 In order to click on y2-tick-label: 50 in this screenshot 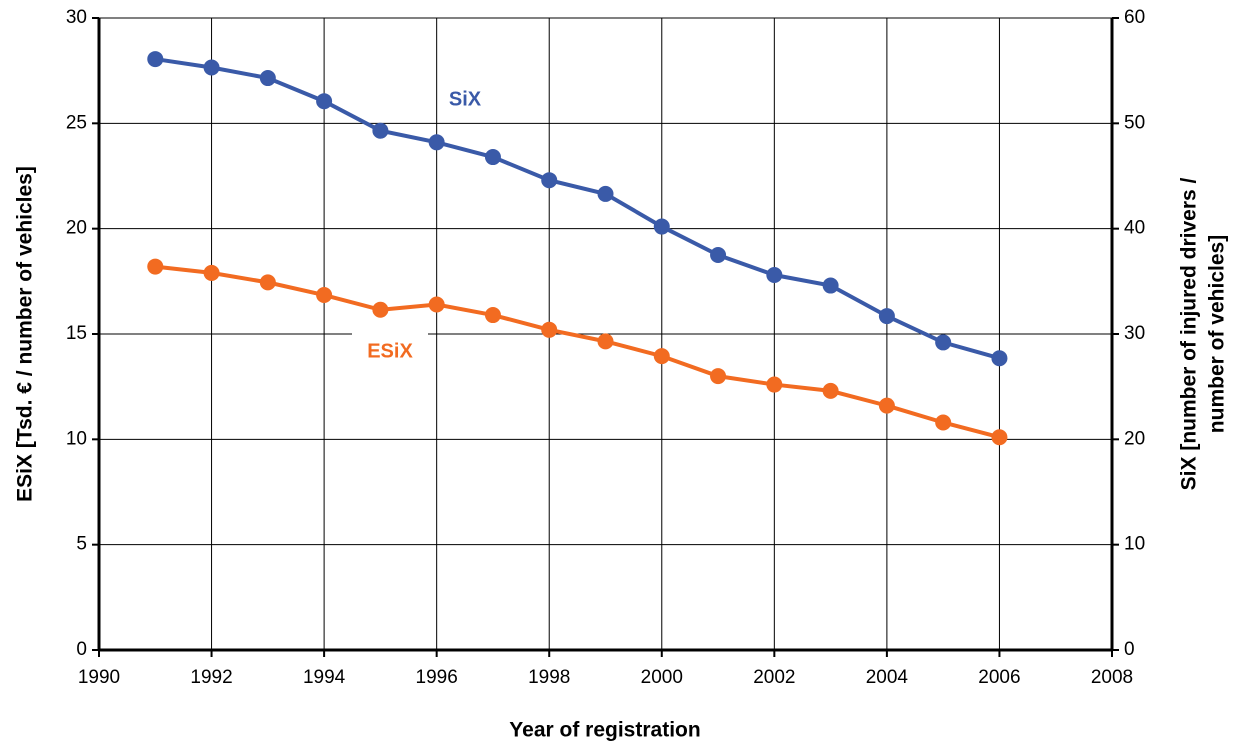, I will do `click(1134, 122)`.